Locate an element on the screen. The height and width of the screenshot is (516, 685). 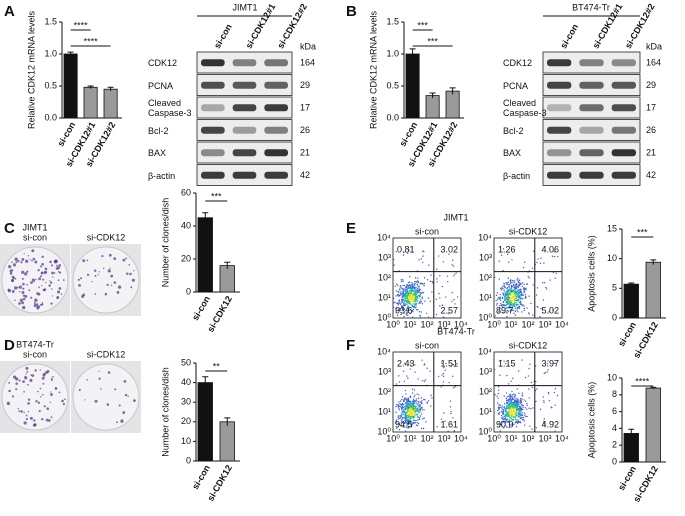
blot-band is located at coordinates (213, 175).